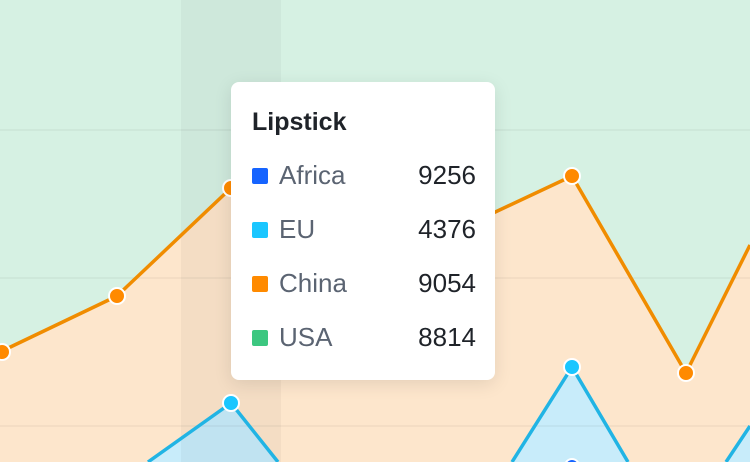 This screenshot has width=750, height=462. I want to click on tooltip-row-china: China 9054, so click(364, 285).